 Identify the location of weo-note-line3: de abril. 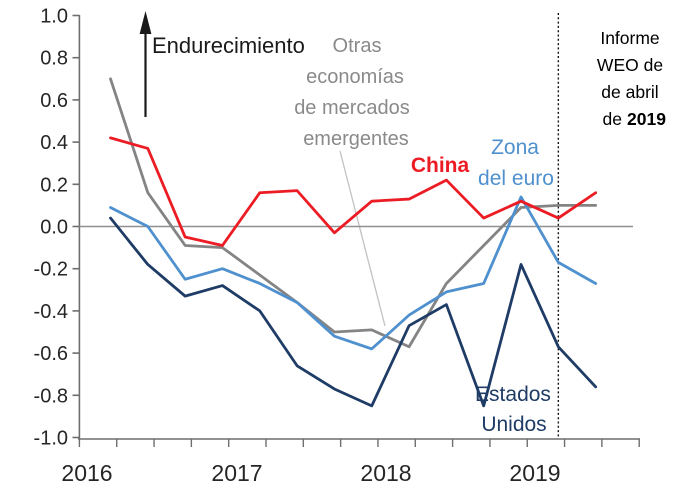
(629, 92).